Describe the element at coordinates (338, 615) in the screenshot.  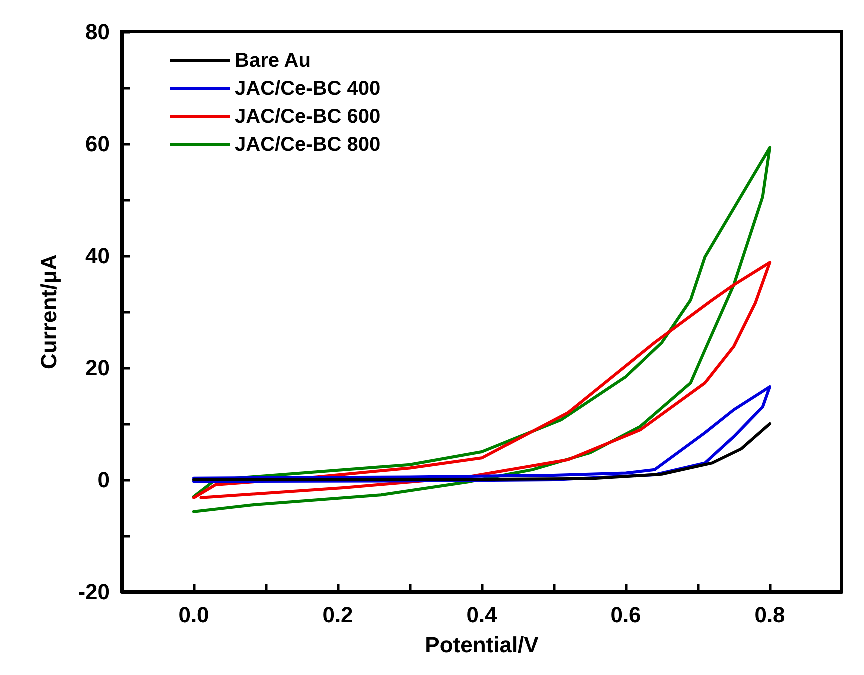
I see `x-tick-label: 0.2` at that location.